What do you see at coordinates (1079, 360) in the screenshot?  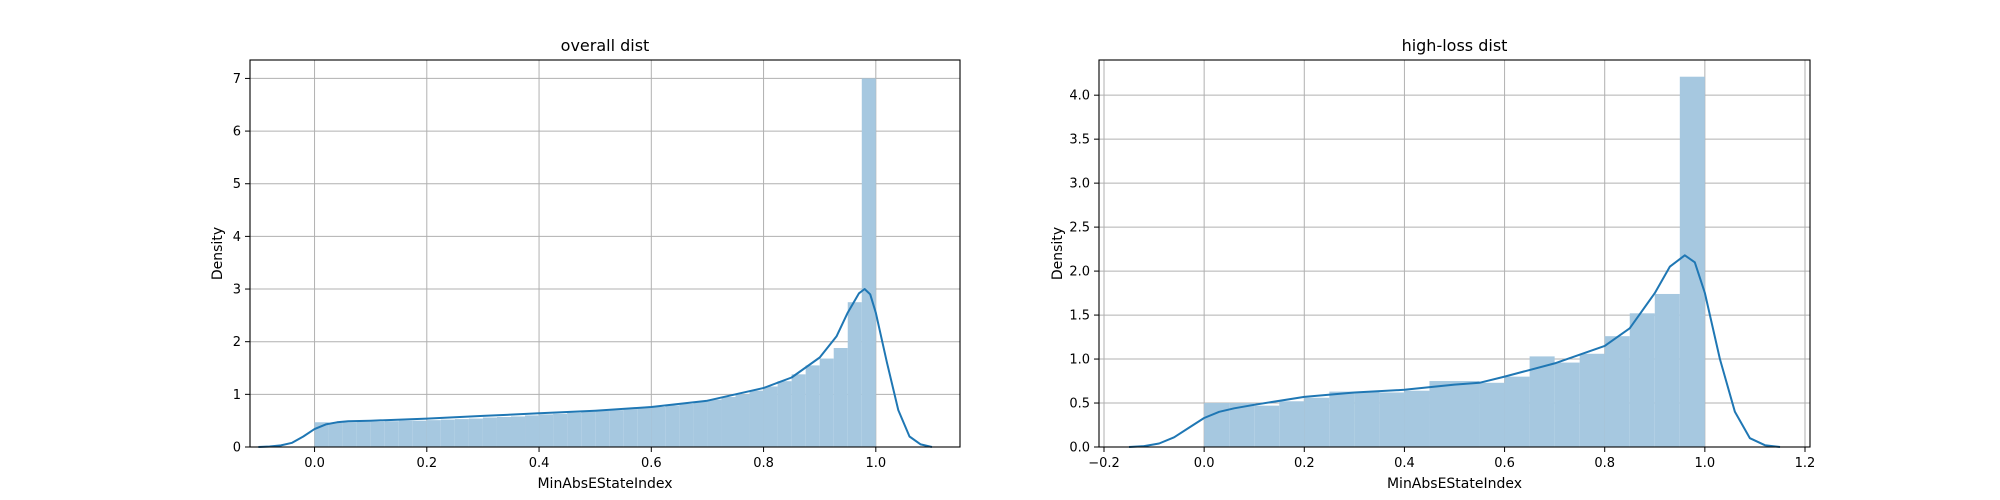 I see `y-tick-label: 1.0` at bounding box center [1079, 360].